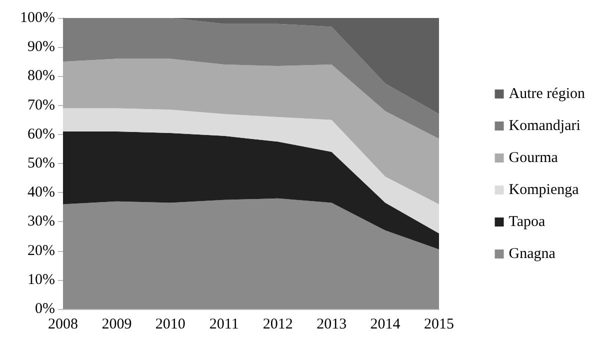 This screenshot has width=600, height=348. What do you see at coordinates (41, 280) in the screenshot?
I see `y-tick-label: 10%` at bounding box center [41, 280].